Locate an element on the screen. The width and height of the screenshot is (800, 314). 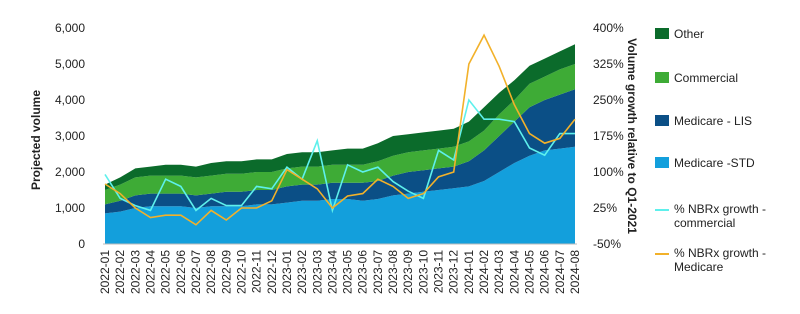
legend-label: Commercial is located at coordinates (706, 78).